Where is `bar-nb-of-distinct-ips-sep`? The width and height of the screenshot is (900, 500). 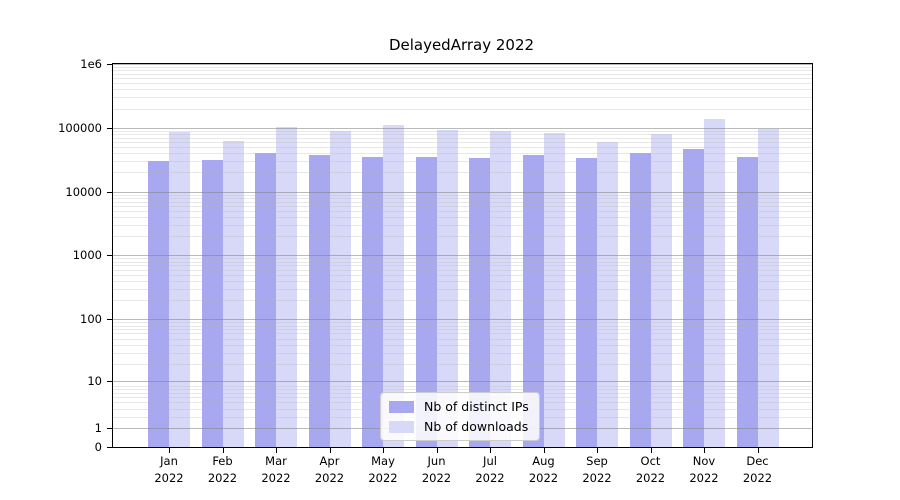
bar-nb-of-distinct-ips-sep is located at coordinates (586, 302).